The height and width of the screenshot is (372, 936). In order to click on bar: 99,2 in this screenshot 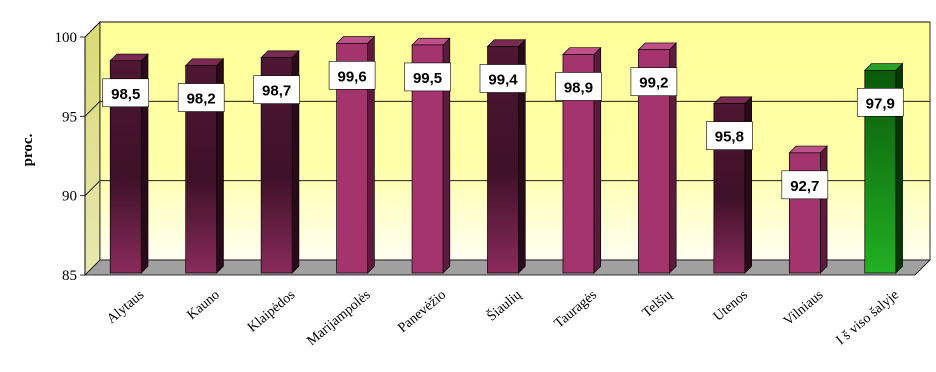, I will do `click(654, 158)`.